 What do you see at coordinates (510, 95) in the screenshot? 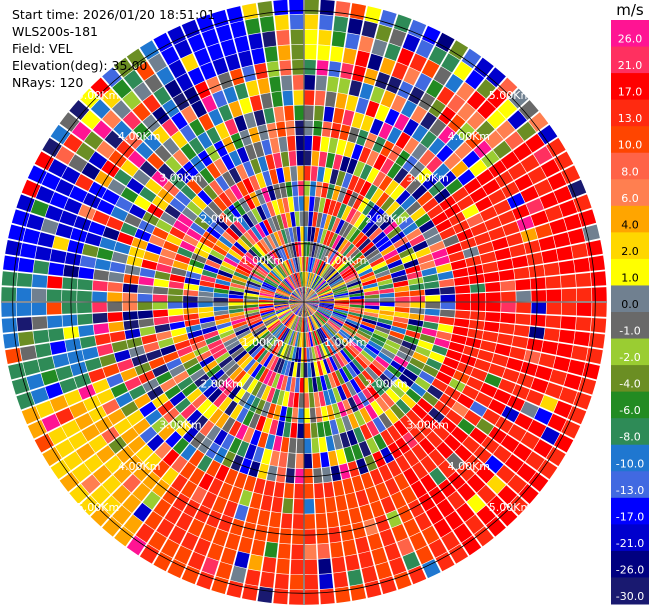
I see `range-ring-label: 5.00Km` at bounding box center [510, 95].